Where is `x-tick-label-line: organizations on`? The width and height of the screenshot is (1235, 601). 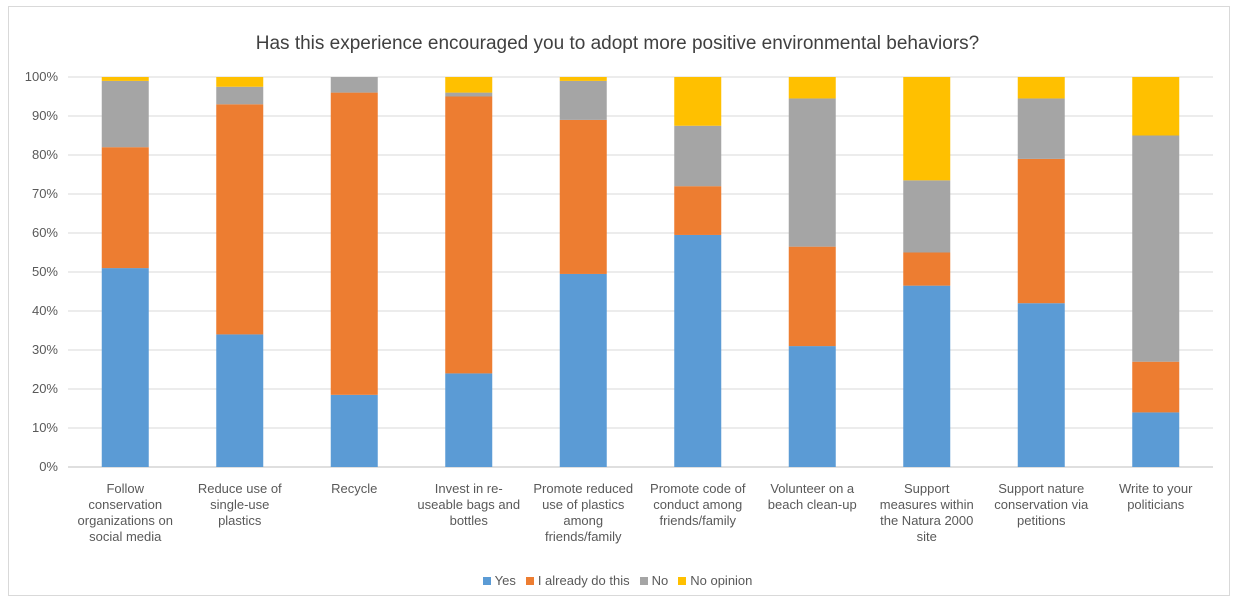 x-tick-label-line: organizations on is located at coordinates (125, 520).